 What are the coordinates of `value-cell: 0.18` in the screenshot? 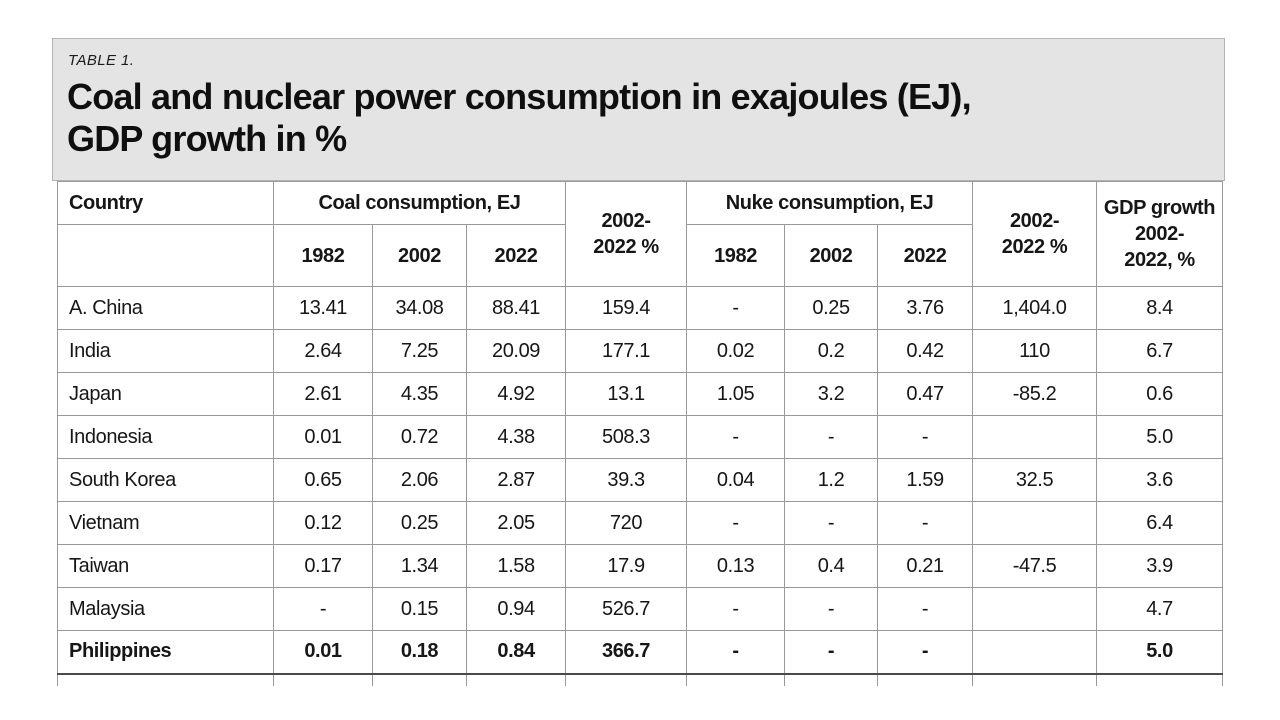 It's located at (419, 652).